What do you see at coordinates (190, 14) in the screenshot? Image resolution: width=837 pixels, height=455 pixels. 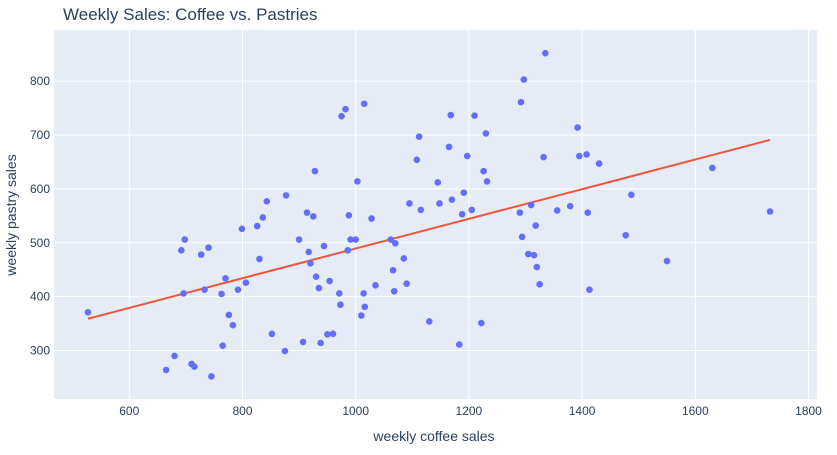 I see `chart-title: Weekly Sales: Coffee vs. Pastries` at bounding box center [190, 14].